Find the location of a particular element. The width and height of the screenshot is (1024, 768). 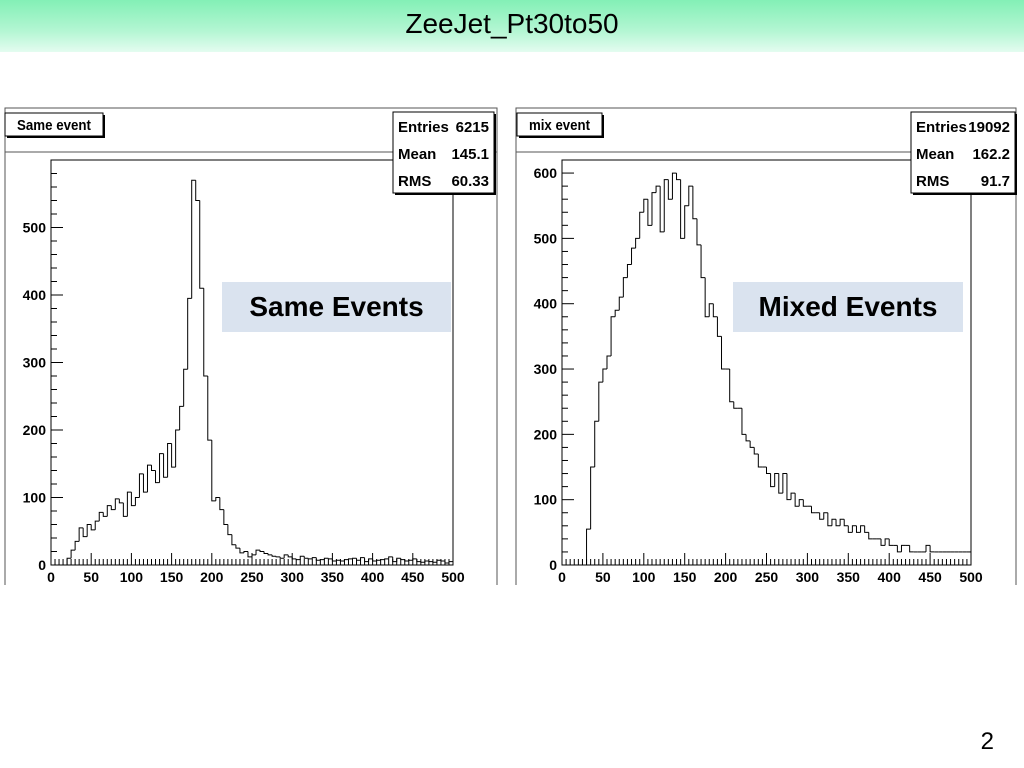

slide-title: ZeeJet_Pt30to50 is located at coordinates (512, 23).